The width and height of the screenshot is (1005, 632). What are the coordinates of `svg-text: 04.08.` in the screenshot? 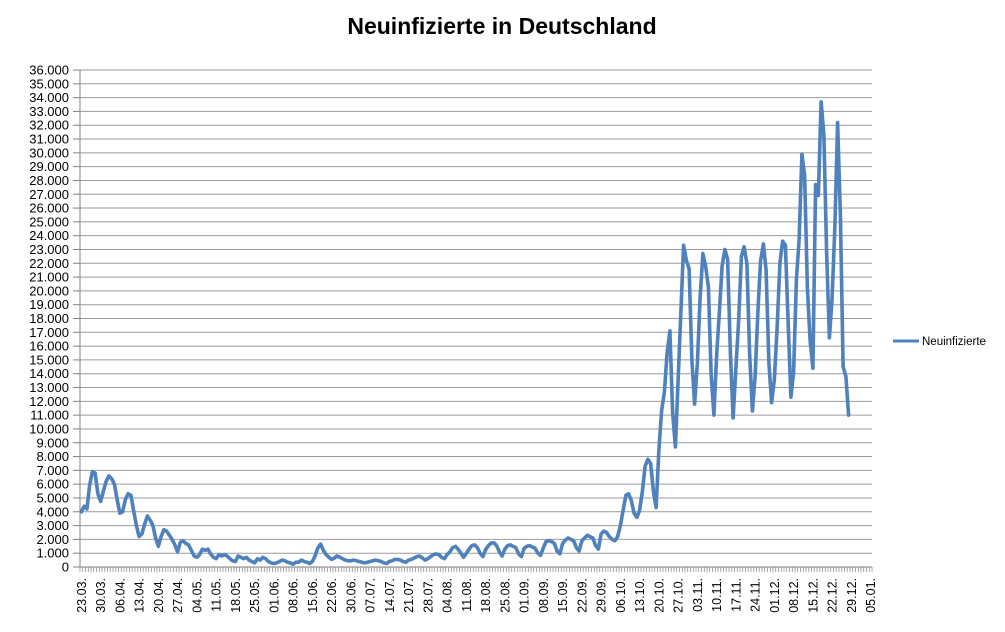 It's located at (448, 595).